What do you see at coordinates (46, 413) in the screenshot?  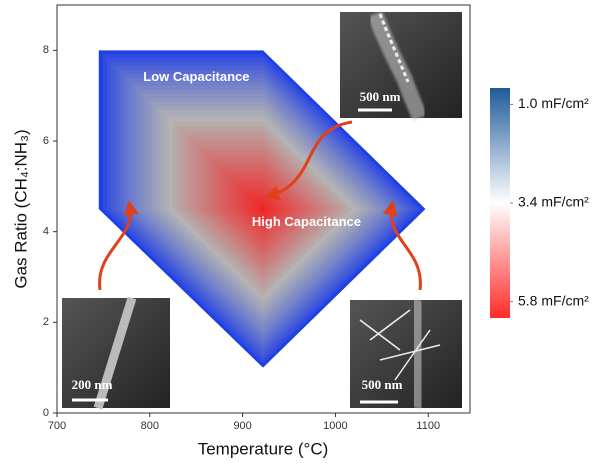 I see `y-tick-label: 0` at bounding box center [46, 413].